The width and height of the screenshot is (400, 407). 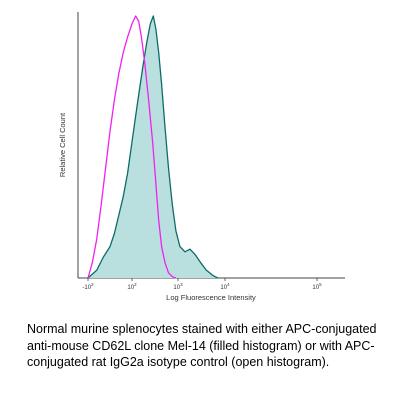 What do you see at coordinates (211, 297) in the screenshot?
I see `x-axis-title: Log Fluorescence Intensity` at bounding box center [211, 297].